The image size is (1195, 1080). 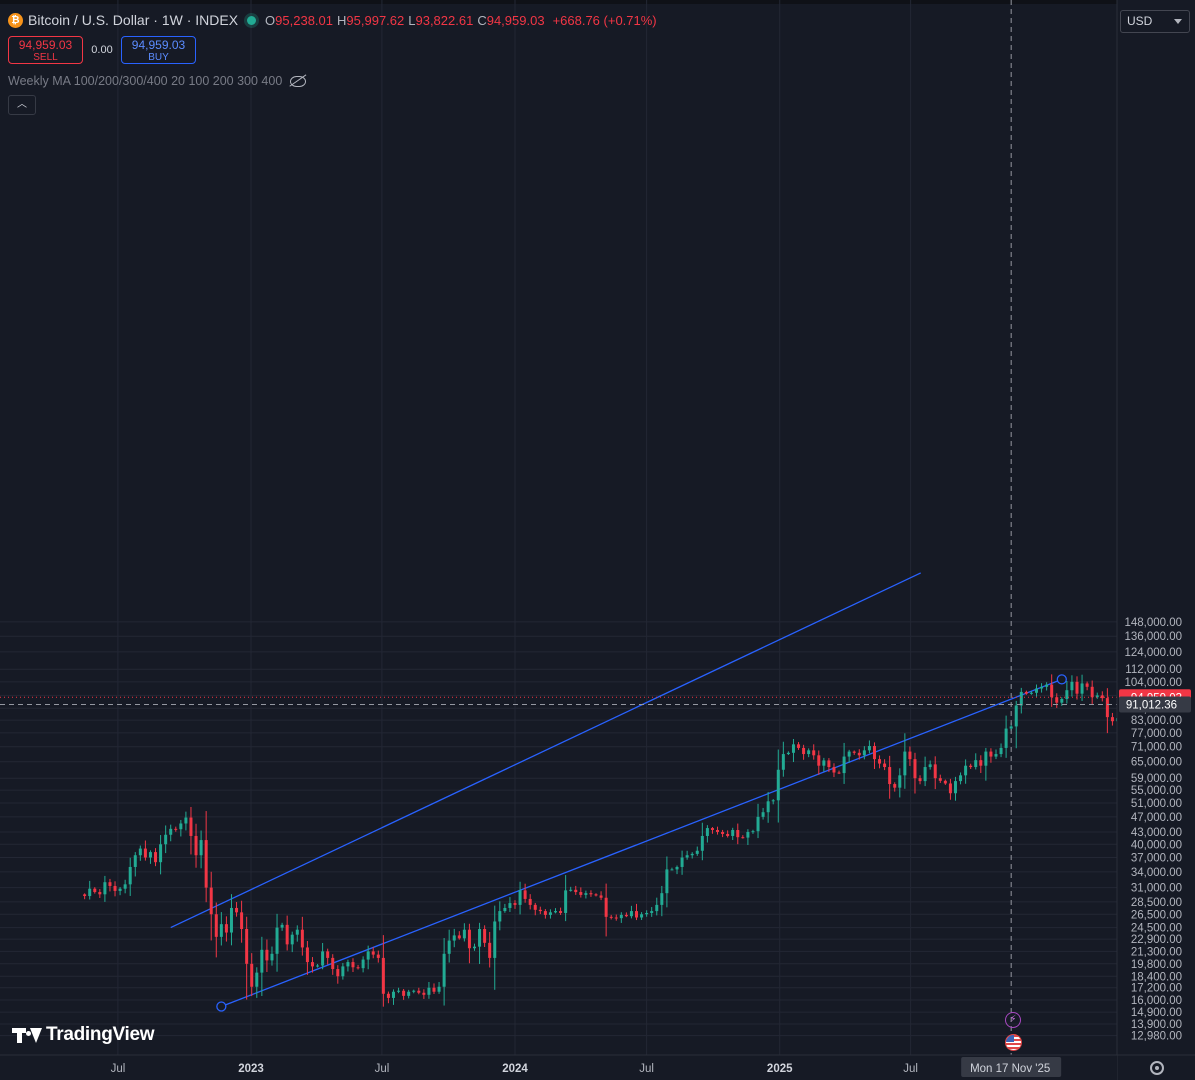 What do you see at coordinates (1013, 1042) in the screenshot?
I see `us-flag-icon` at bounding box center [1013, 1042].